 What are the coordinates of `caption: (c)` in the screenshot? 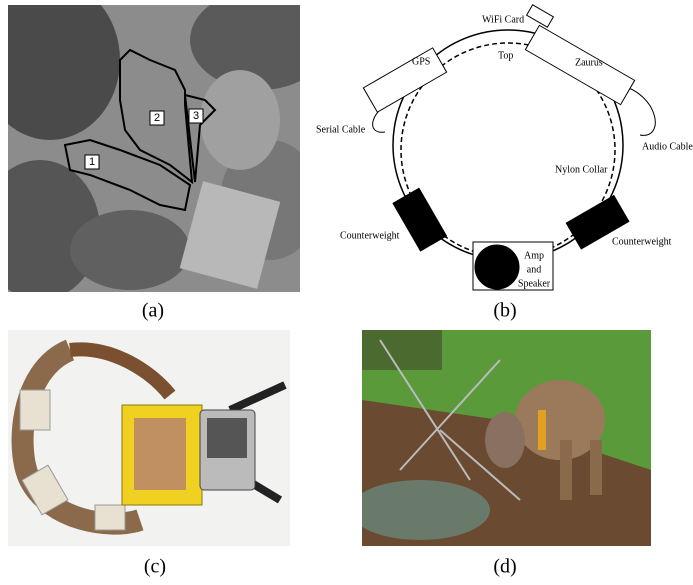 It's located at (155, 567).